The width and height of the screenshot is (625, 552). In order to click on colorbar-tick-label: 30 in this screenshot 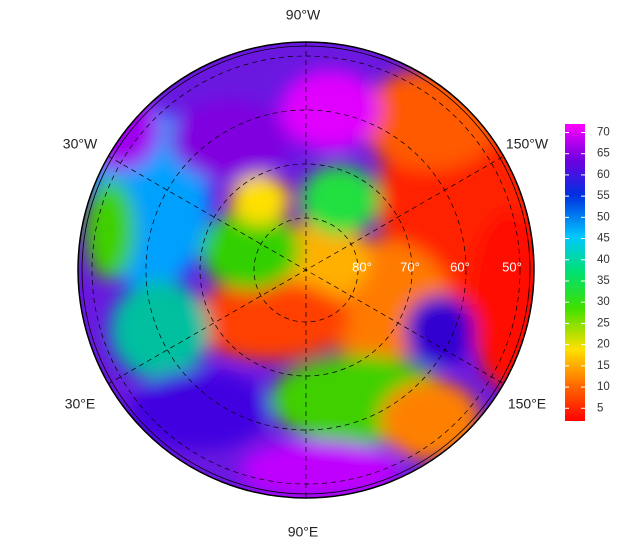, I will do `click(603, 302)`.